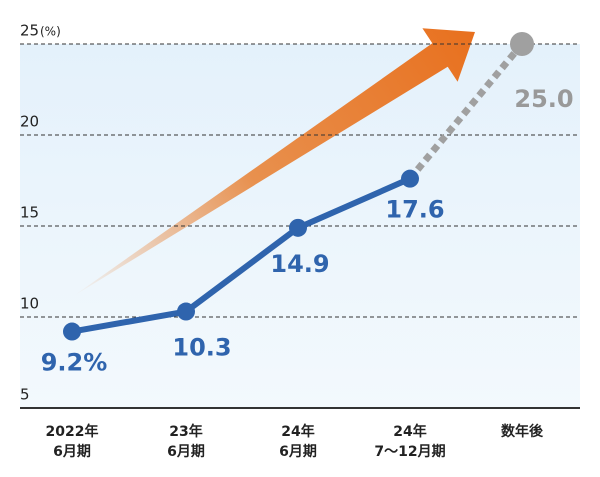  Describe the element at coordinates (409, 452) in the screenshot. I see `x-tick-label: 7～12月期` at that location.